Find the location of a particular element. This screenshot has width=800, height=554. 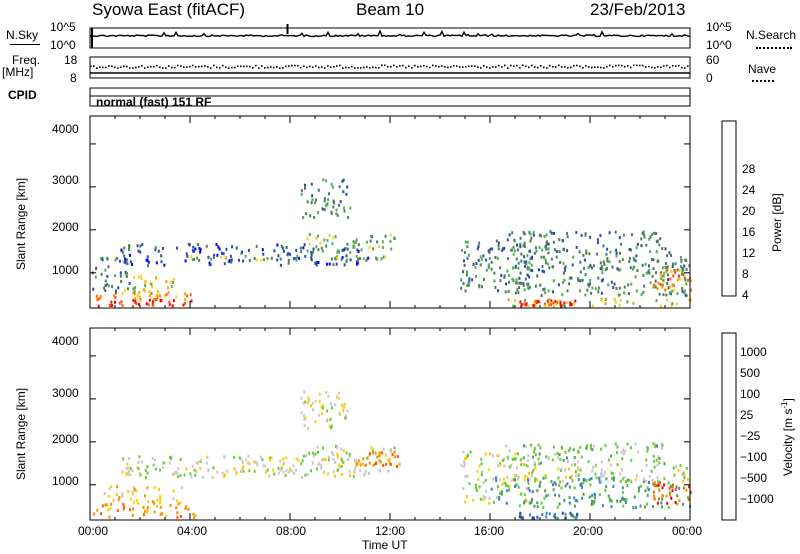

velocity-colorbar-frame is located at coordinates (729, 426).